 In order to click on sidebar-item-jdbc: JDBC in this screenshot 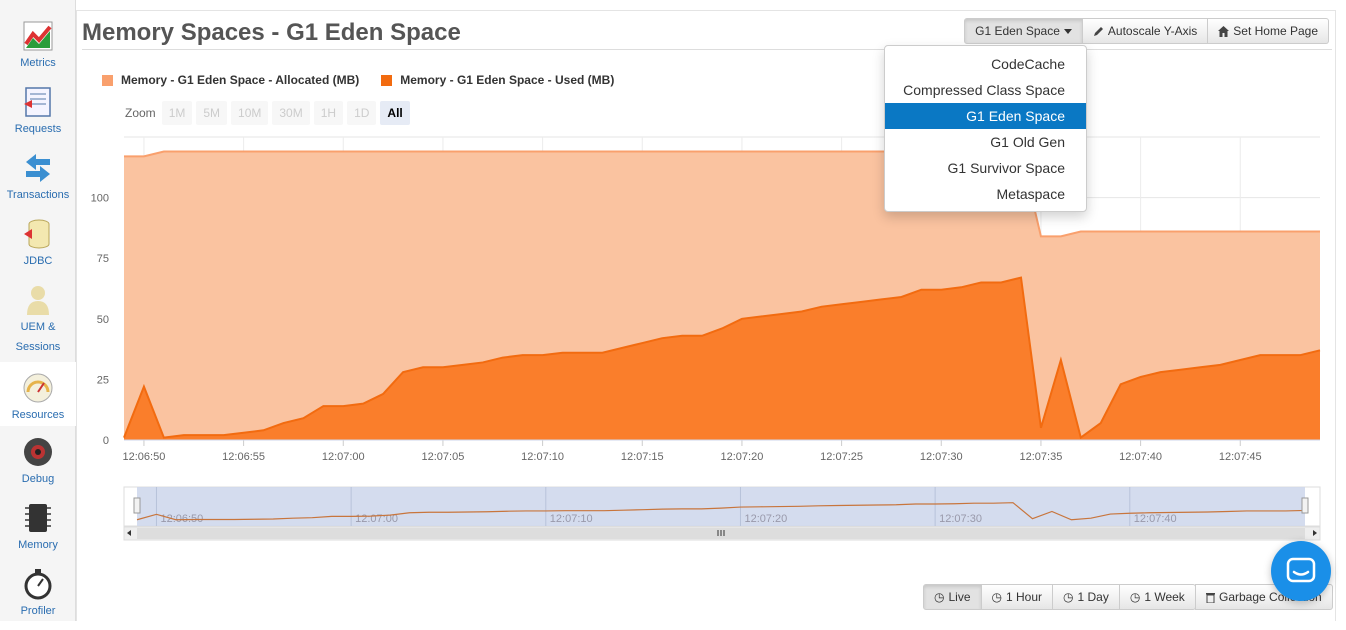, I will do `click(38, 249)`.